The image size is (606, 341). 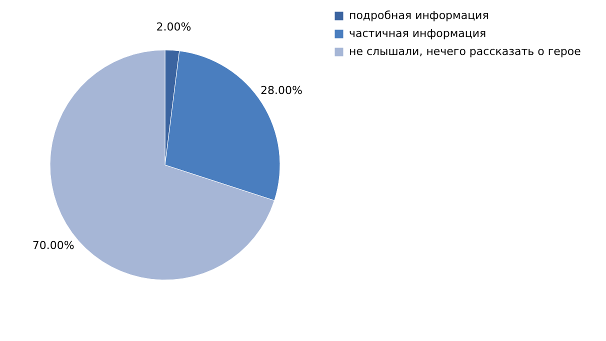 What do you see at coordinates (281, 91) in the screenshot?
I see `data-label: 28.00%` at bounding box center [281, 91].